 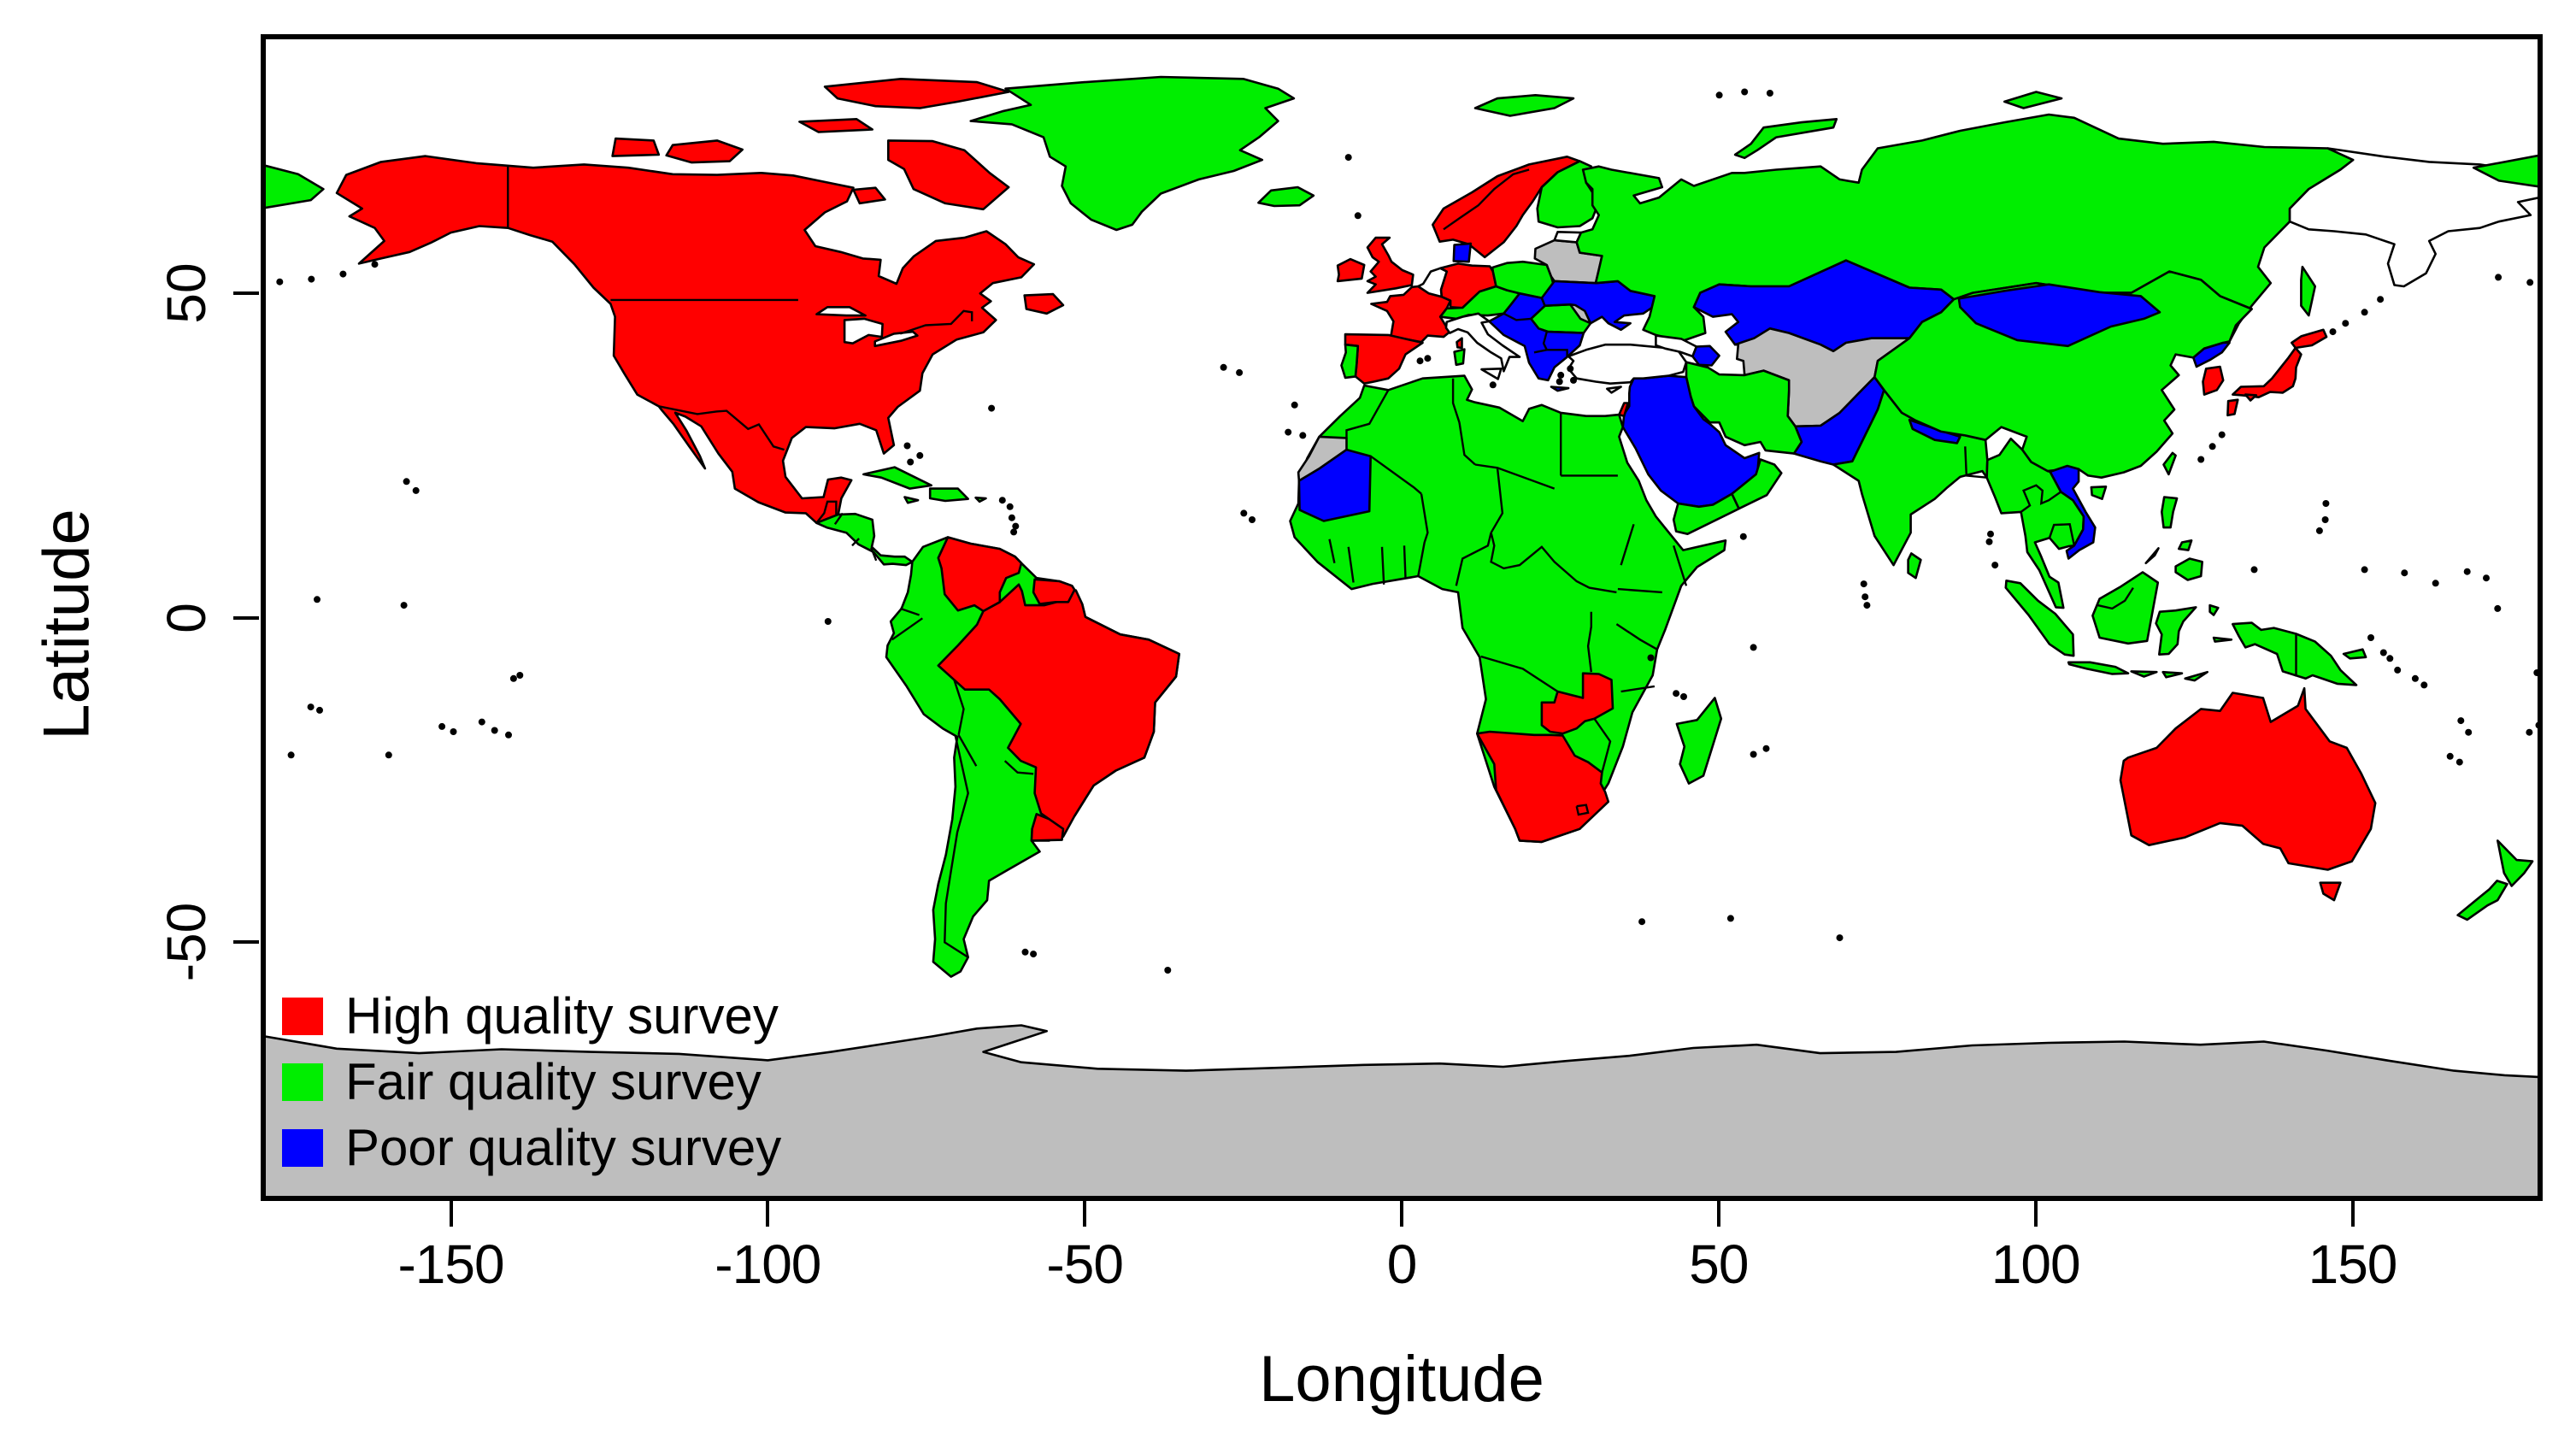 I want to click on region-greenland, so click(x=1132, y=153).